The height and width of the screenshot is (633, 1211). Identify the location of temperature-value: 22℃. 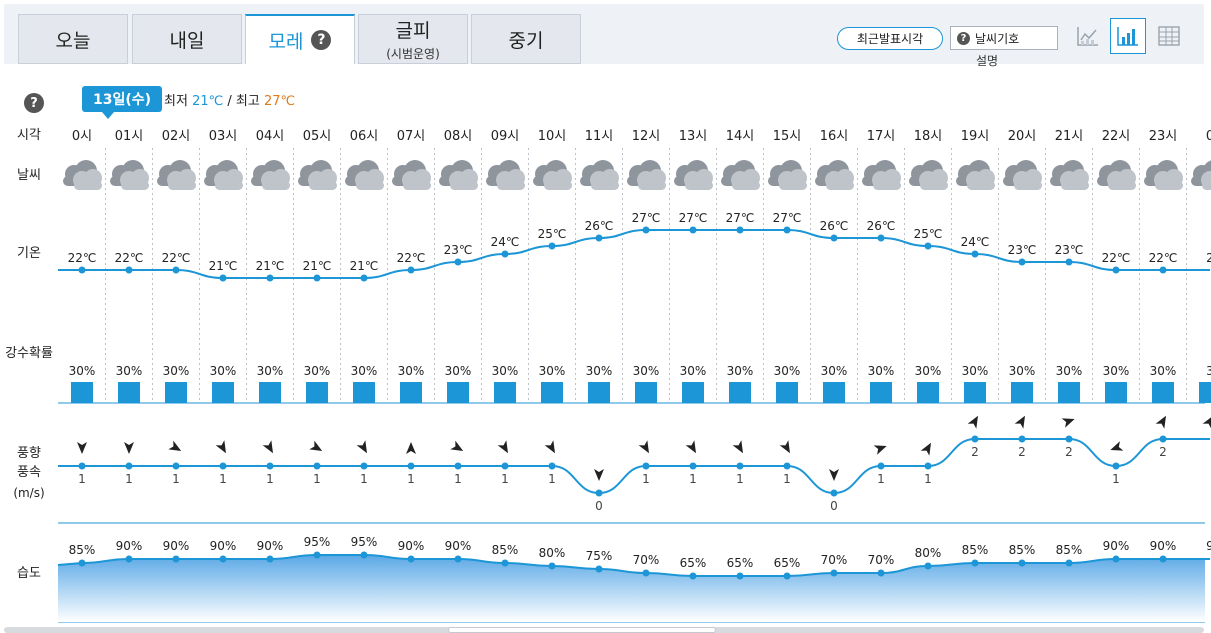
(129, 258).